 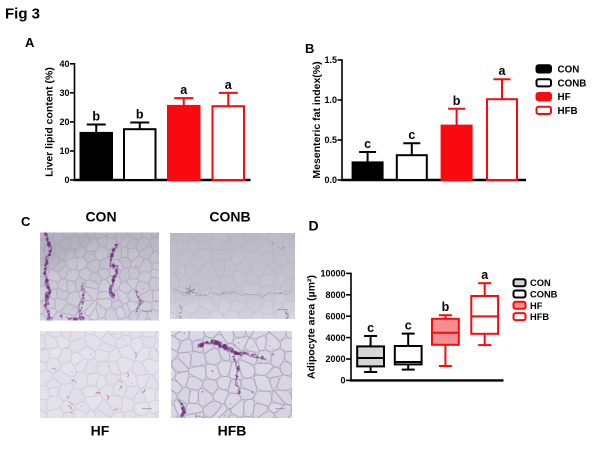 I want to click on svg-text: B, so click(x=309, y=48).